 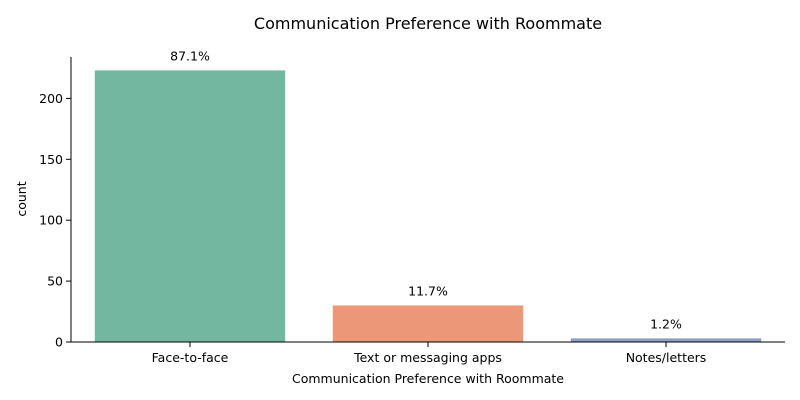 I want to click on y-tick-label: 150, so click(x=51, y=159).